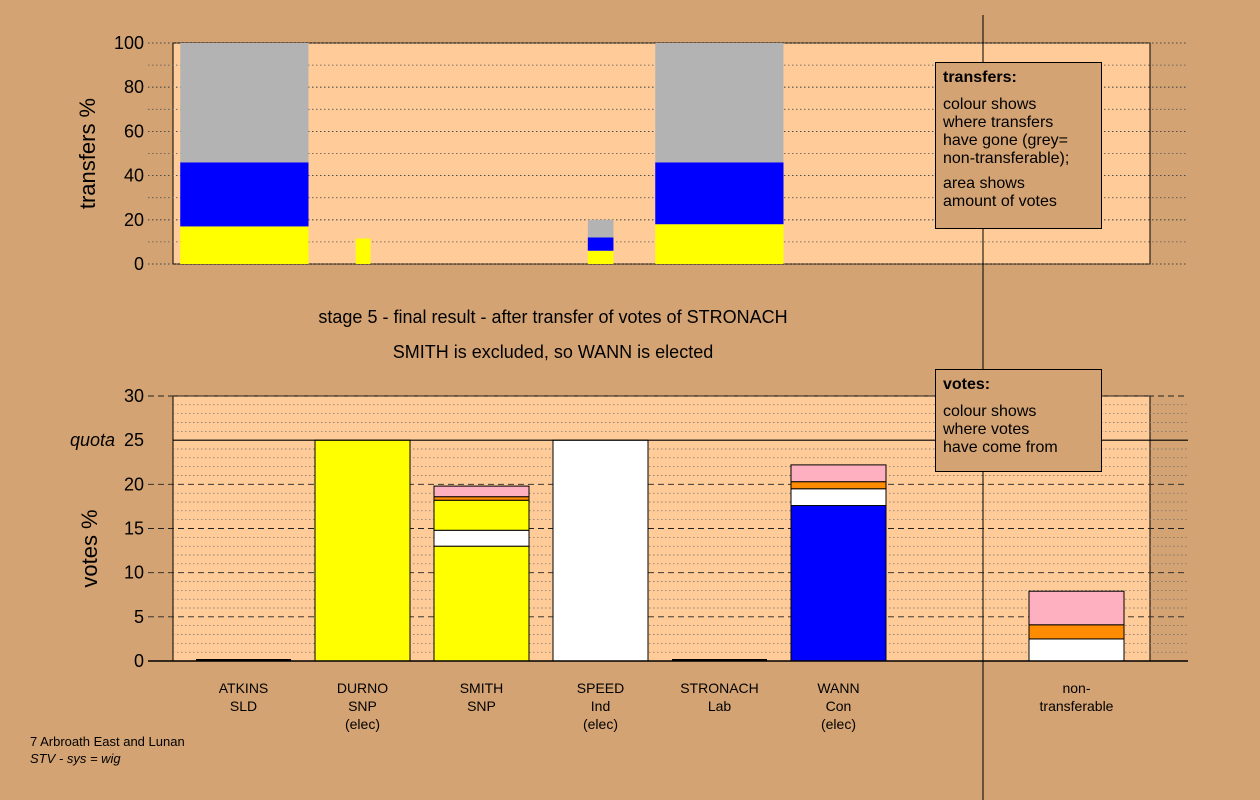  What do you see at coordinates (600, 688) in the screenshot?
I see `candidate-label: SPEED` at bounding box center [600, 688].